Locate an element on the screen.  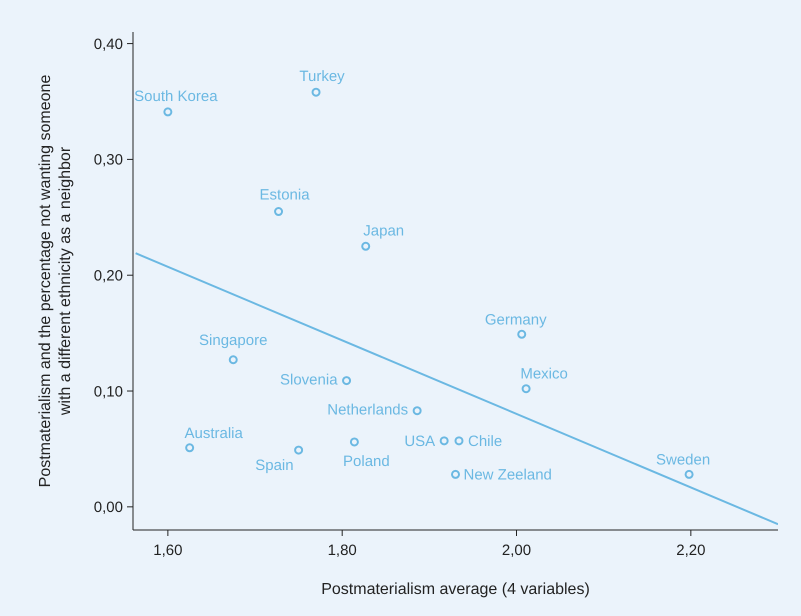
annotation: Germany is located at coordinates (516, 319).